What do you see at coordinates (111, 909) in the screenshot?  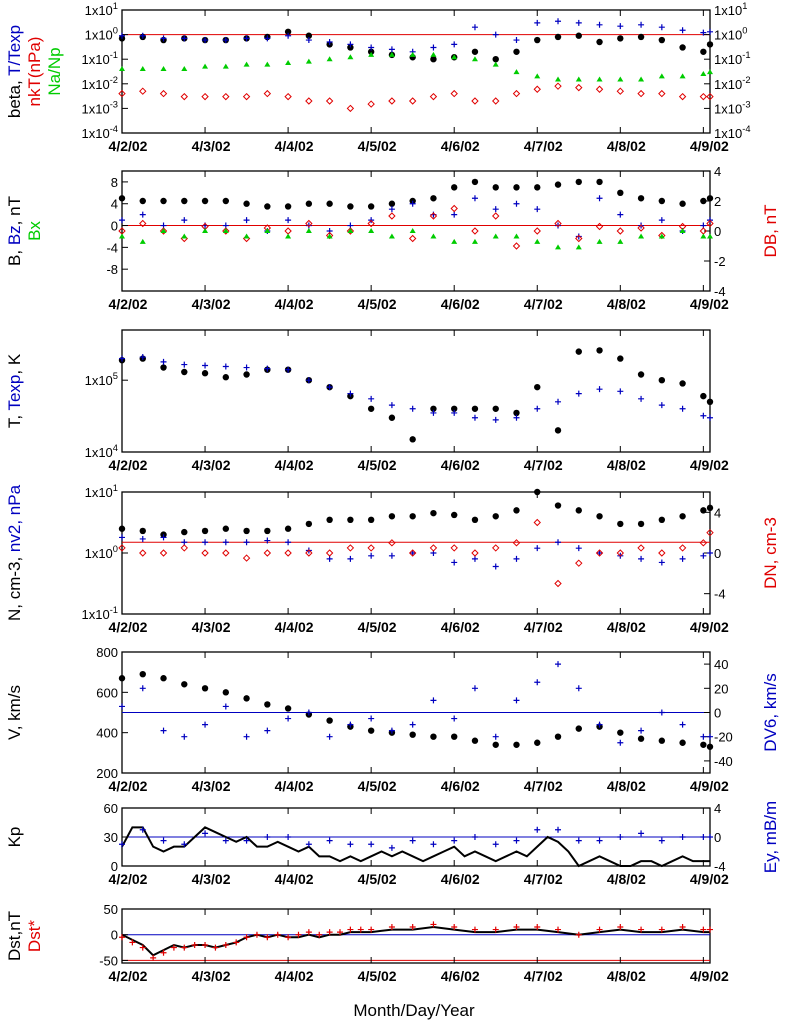 I see `y-tick-label: 50` at bounding box center [111, 909].